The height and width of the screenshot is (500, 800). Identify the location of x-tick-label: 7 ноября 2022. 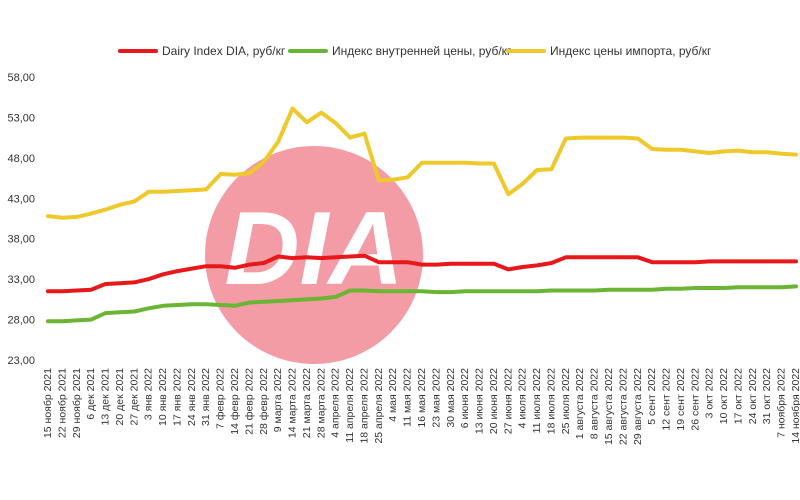
(782, 403).